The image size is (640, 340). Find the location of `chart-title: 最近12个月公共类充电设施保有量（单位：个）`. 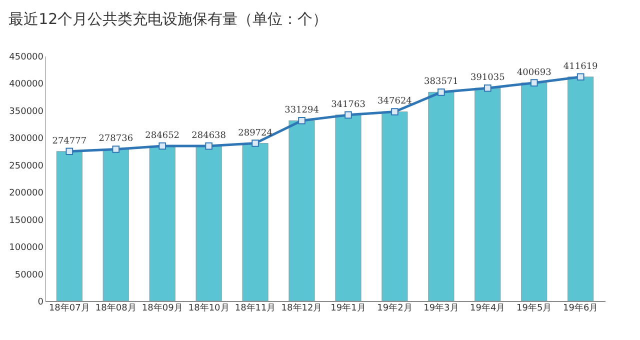

chart-title: 最近12个月公共类充电设施保有量（单位：个） is located at coordinates (168, 19).